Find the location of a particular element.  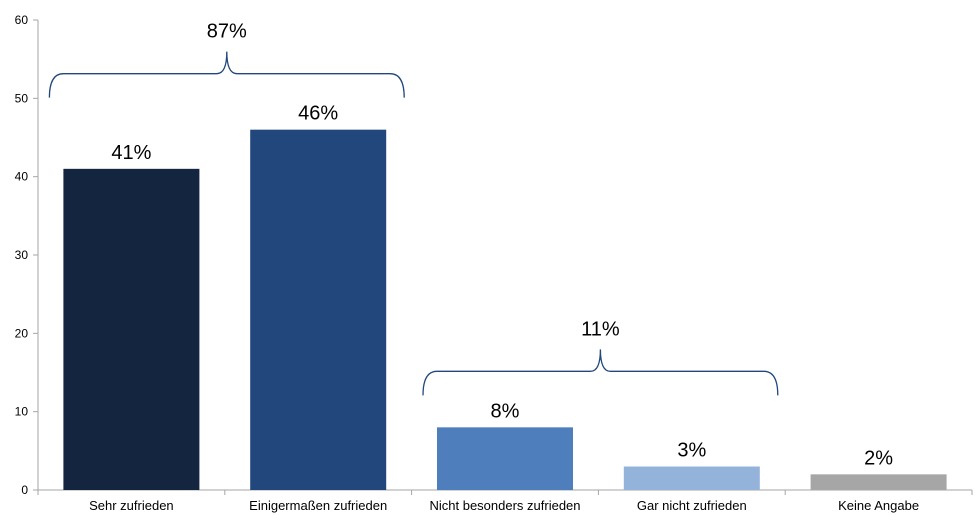

y-tick-label: 60 is located at coordinates (22, 20).